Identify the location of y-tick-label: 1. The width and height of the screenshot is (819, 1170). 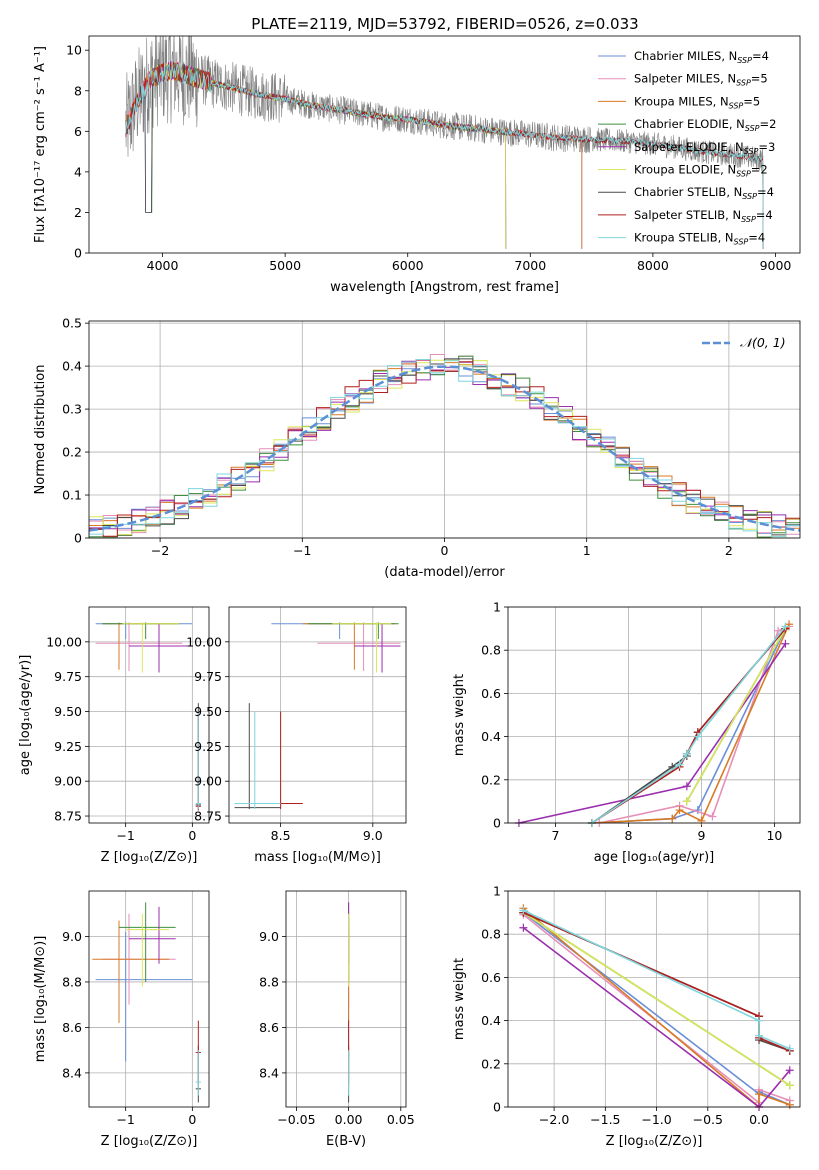
(497, 891).